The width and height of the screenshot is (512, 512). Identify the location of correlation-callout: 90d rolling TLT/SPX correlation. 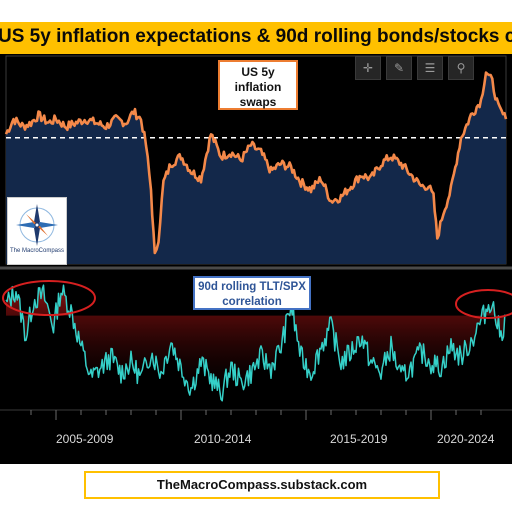
(252, 293).